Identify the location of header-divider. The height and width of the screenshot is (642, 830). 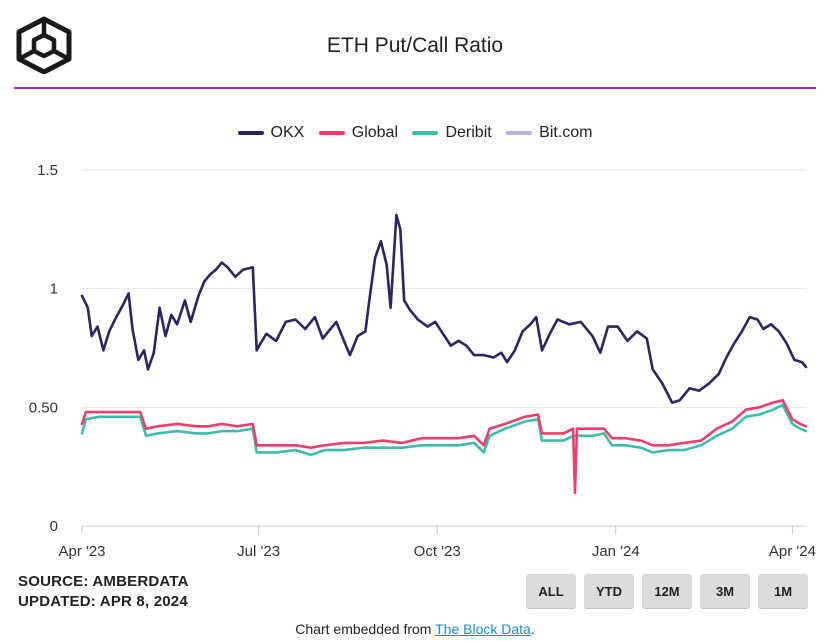
(415, 88).